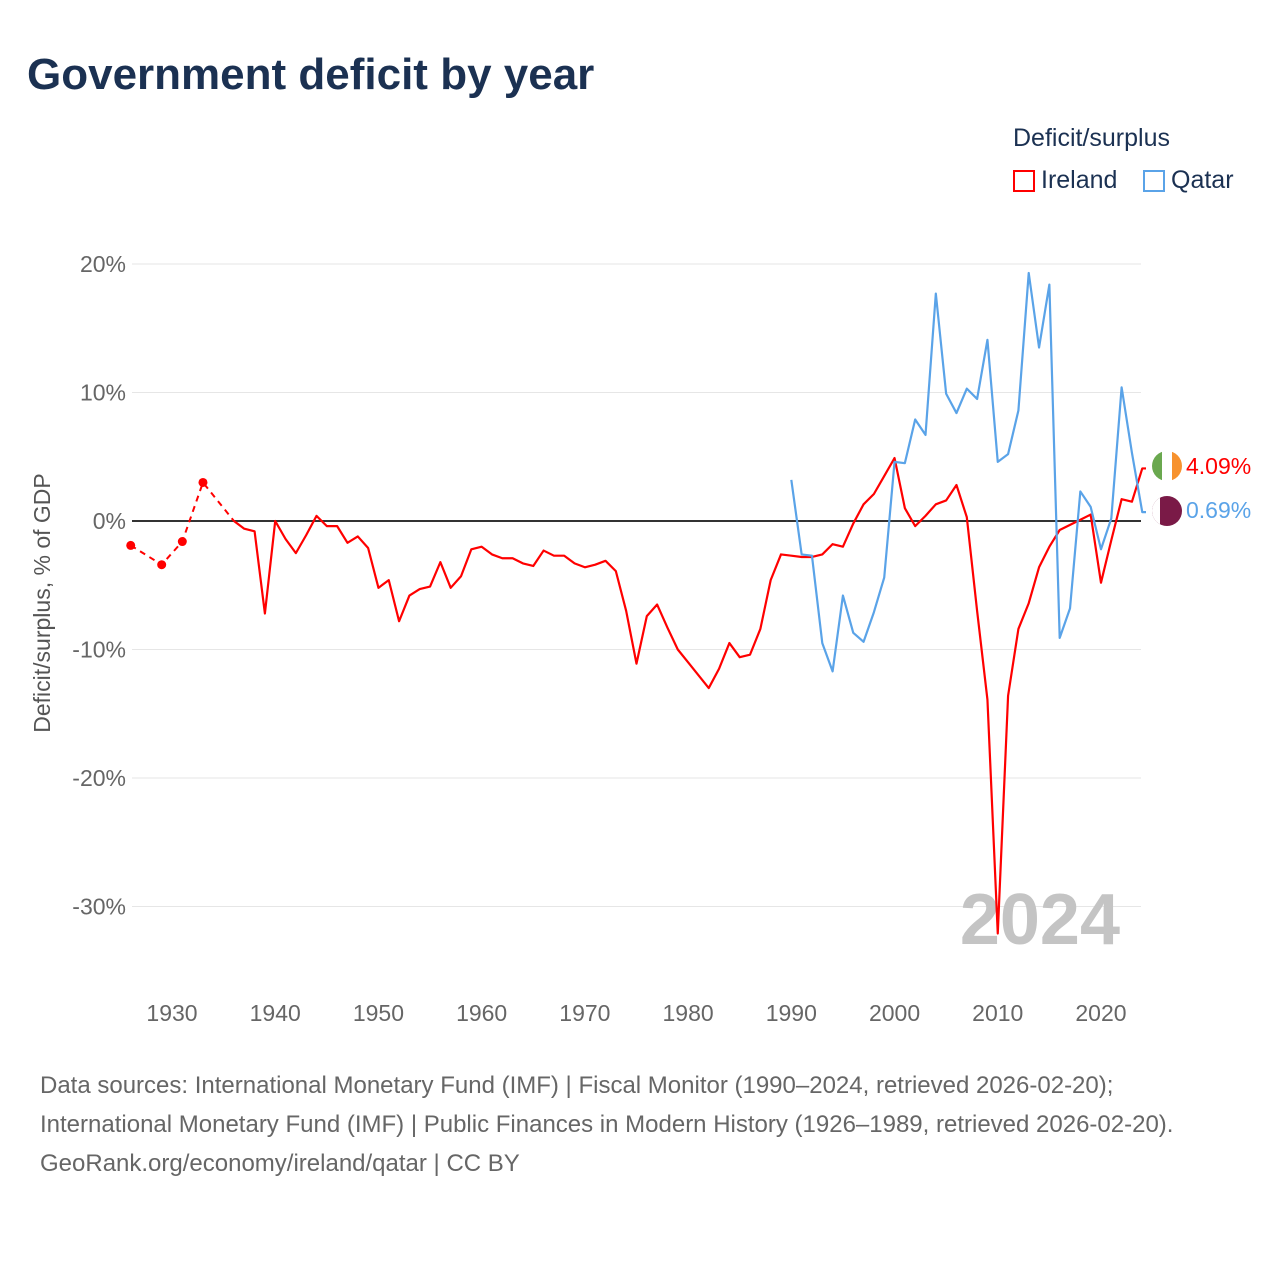 Image resolution: width=1280 pixels, height=1280 pixels. I want to click on legend-item-ireland: Ireland, so click(1065, 180).